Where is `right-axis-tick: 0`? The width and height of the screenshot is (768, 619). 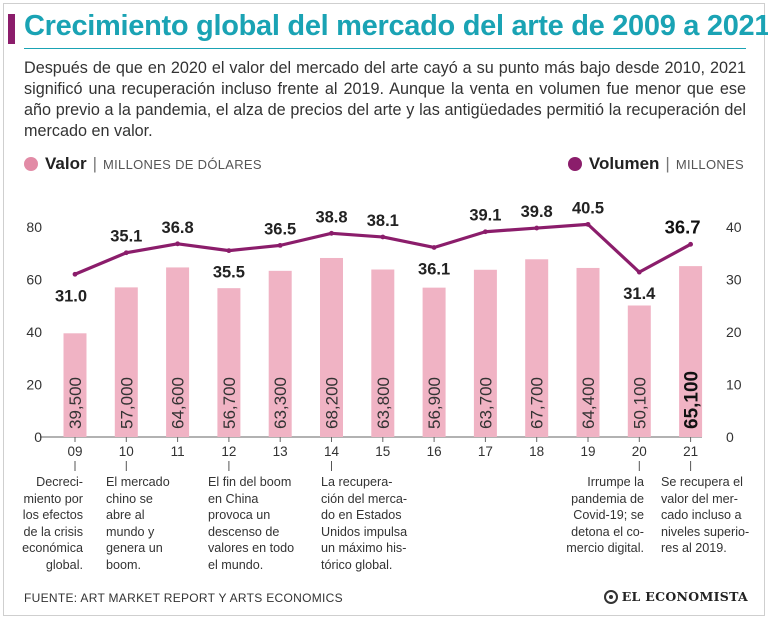
right-axis-tick: 0 is located at coordinates (730, 437).